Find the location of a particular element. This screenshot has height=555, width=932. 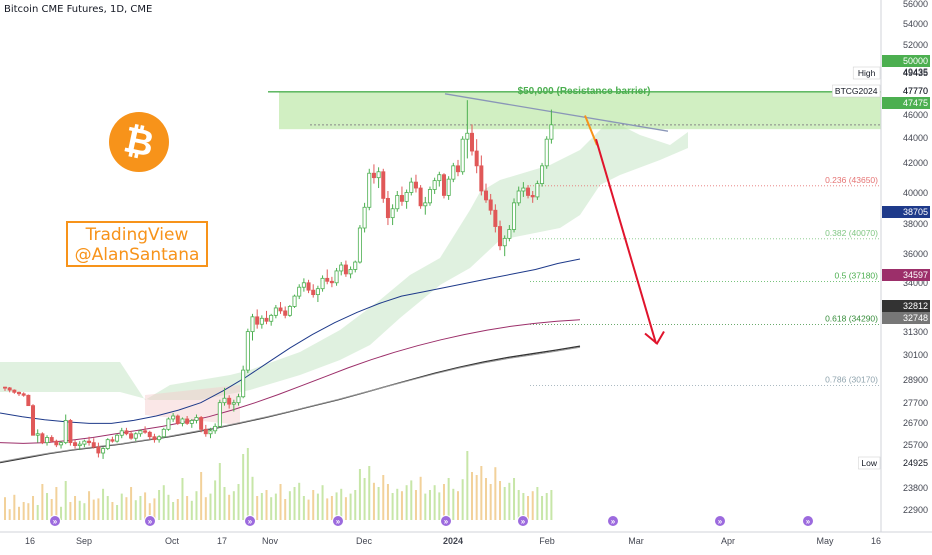

price-tag-6: 32812 is located at coordinates (915, 306).